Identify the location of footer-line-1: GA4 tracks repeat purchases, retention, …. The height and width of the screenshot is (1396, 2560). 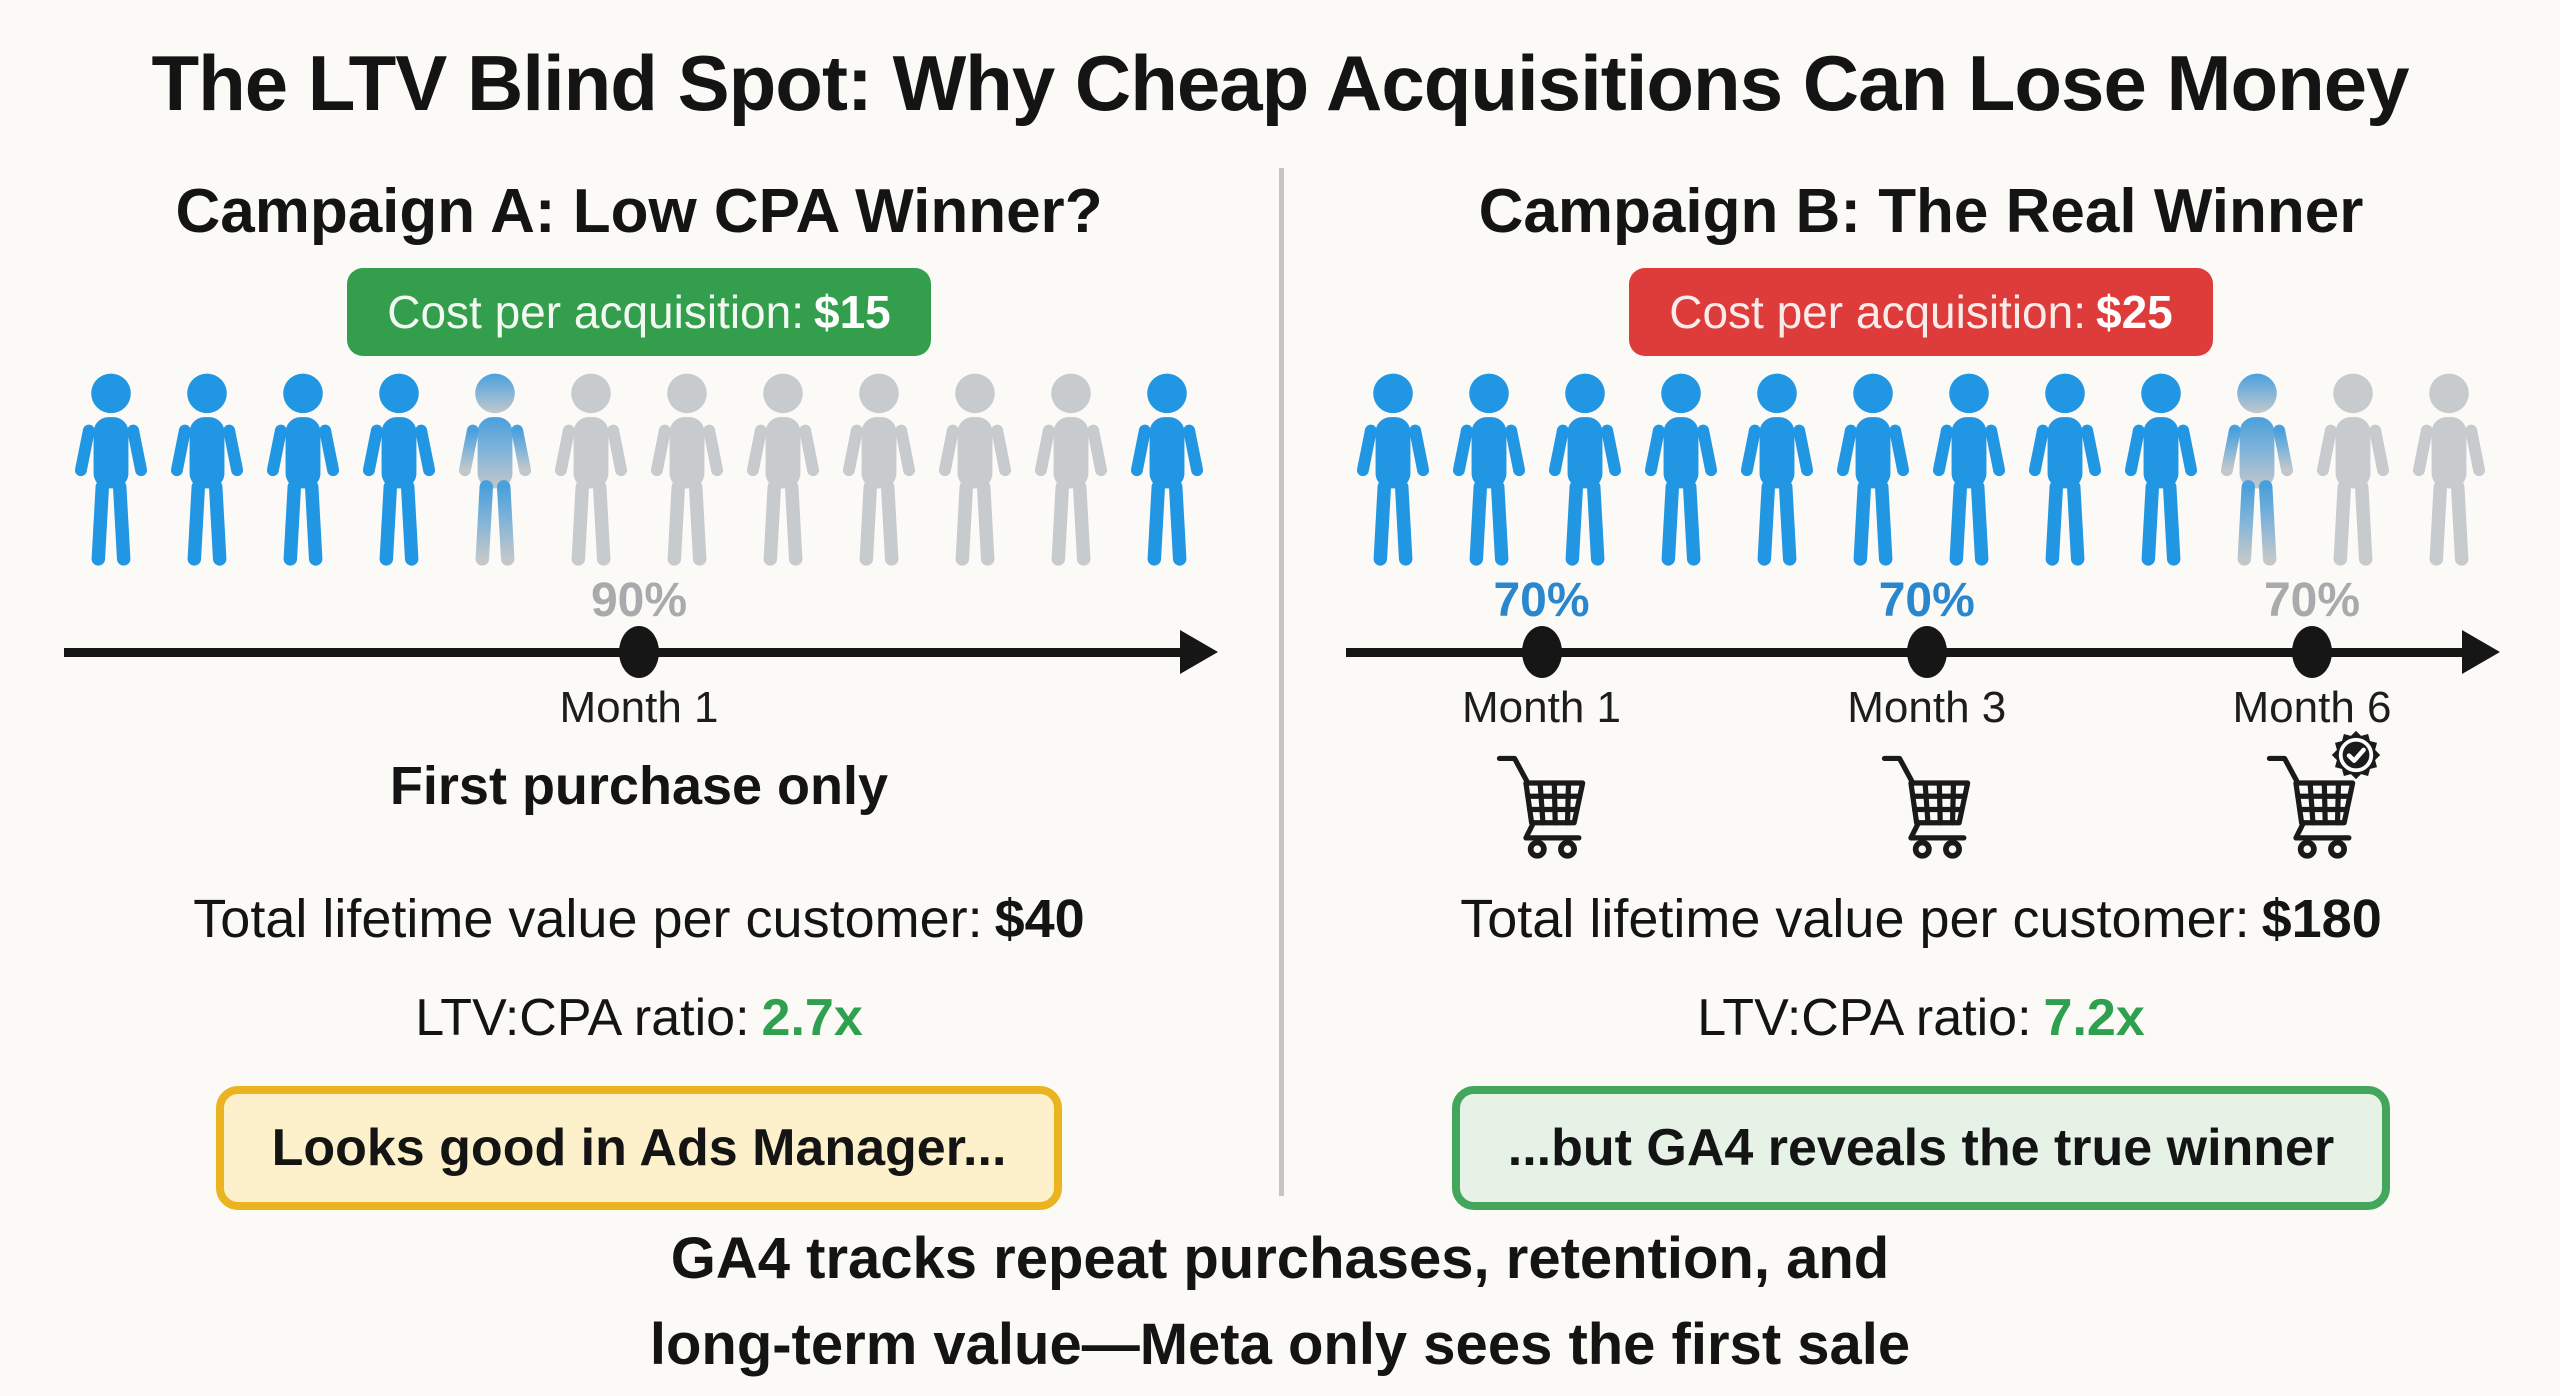
(1280, 1258).